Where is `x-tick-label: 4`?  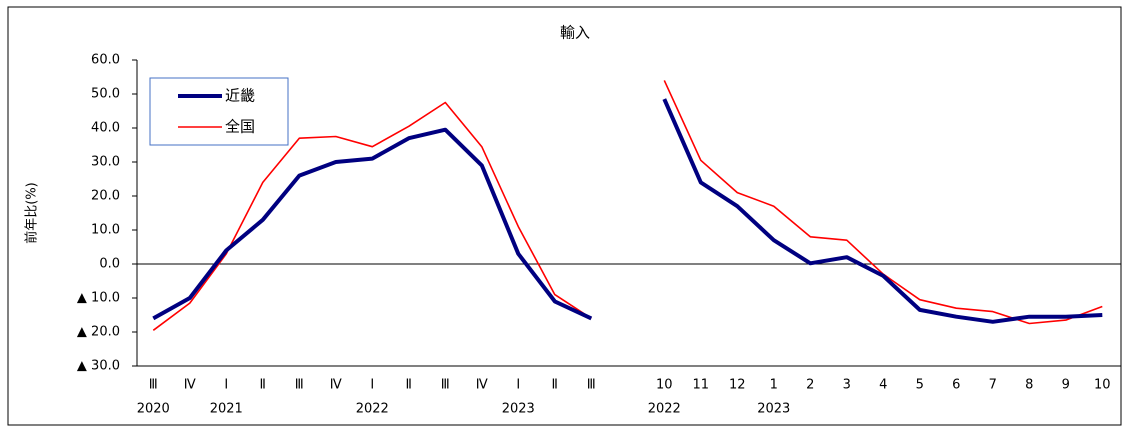 x-tick-label: 4 is located at coordinates (883, 385).